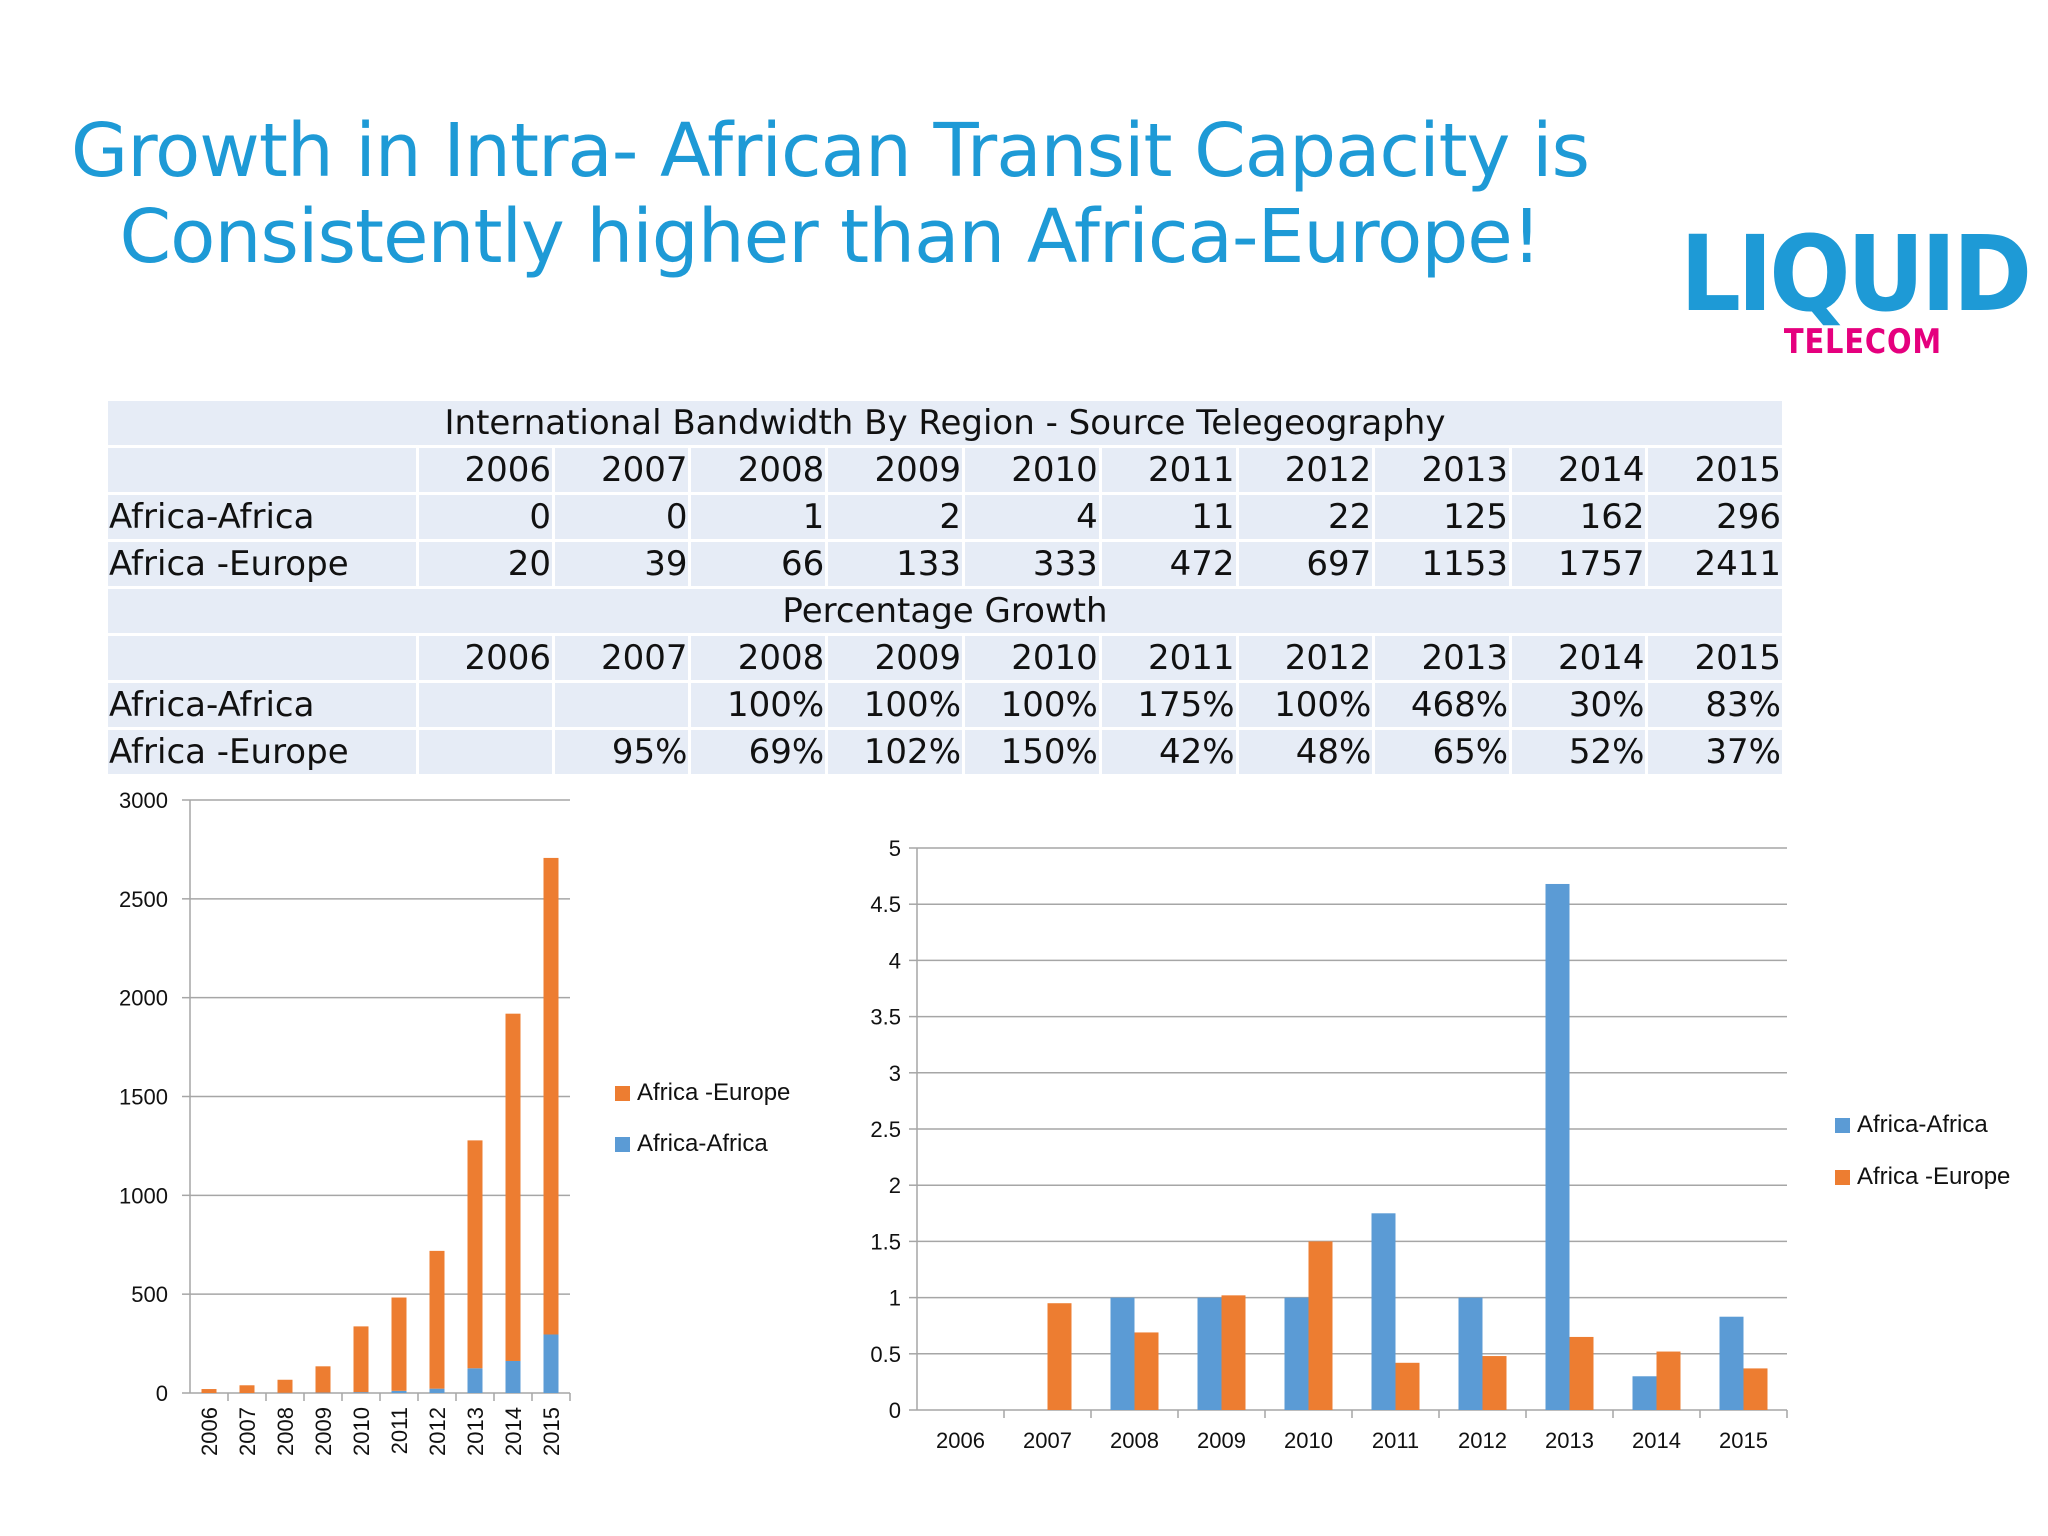 Image resolution: width=2048 pixels, height=1536 pixels. I want to click on growth-cell: 52%, so click(1579, 752).